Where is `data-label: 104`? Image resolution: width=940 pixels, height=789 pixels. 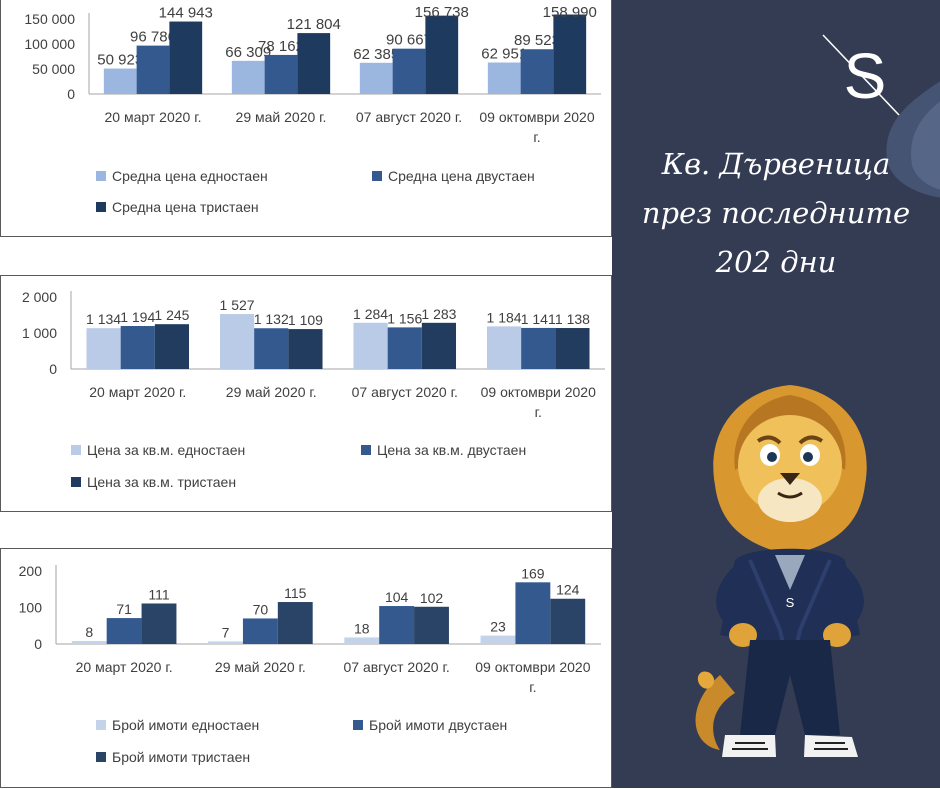 data-label: 104 is located at coordinates (397, 597).